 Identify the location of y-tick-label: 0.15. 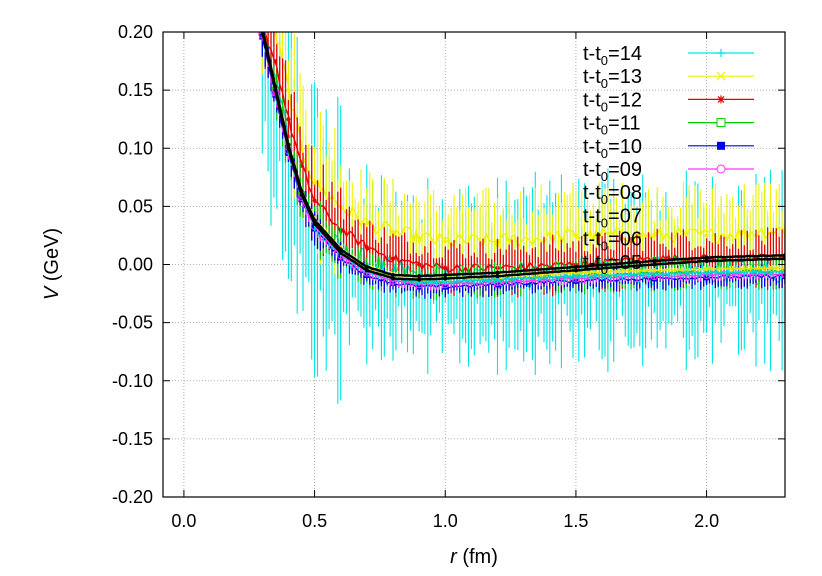
(135, 90).